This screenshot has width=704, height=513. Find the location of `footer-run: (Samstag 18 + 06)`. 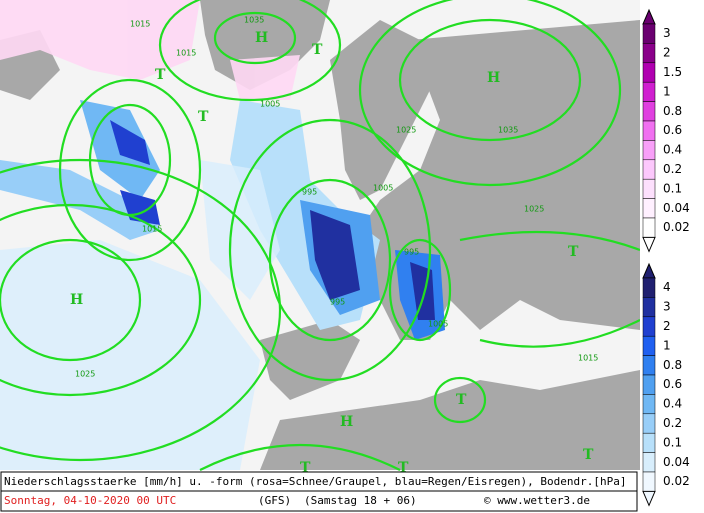

footer-run: (Samstag 18 + 06) is located at coordinates (360, 500).